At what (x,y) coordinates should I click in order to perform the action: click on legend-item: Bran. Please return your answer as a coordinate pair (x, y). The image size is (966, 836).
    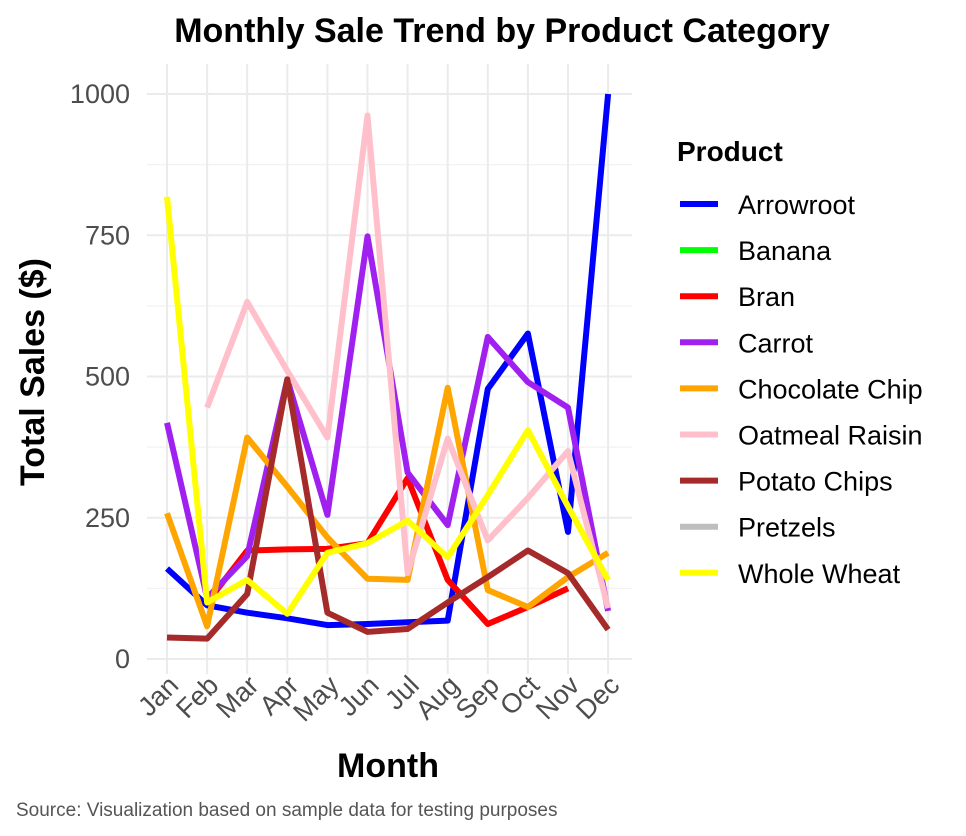
    Looking at the image, I should click on (737, 297).